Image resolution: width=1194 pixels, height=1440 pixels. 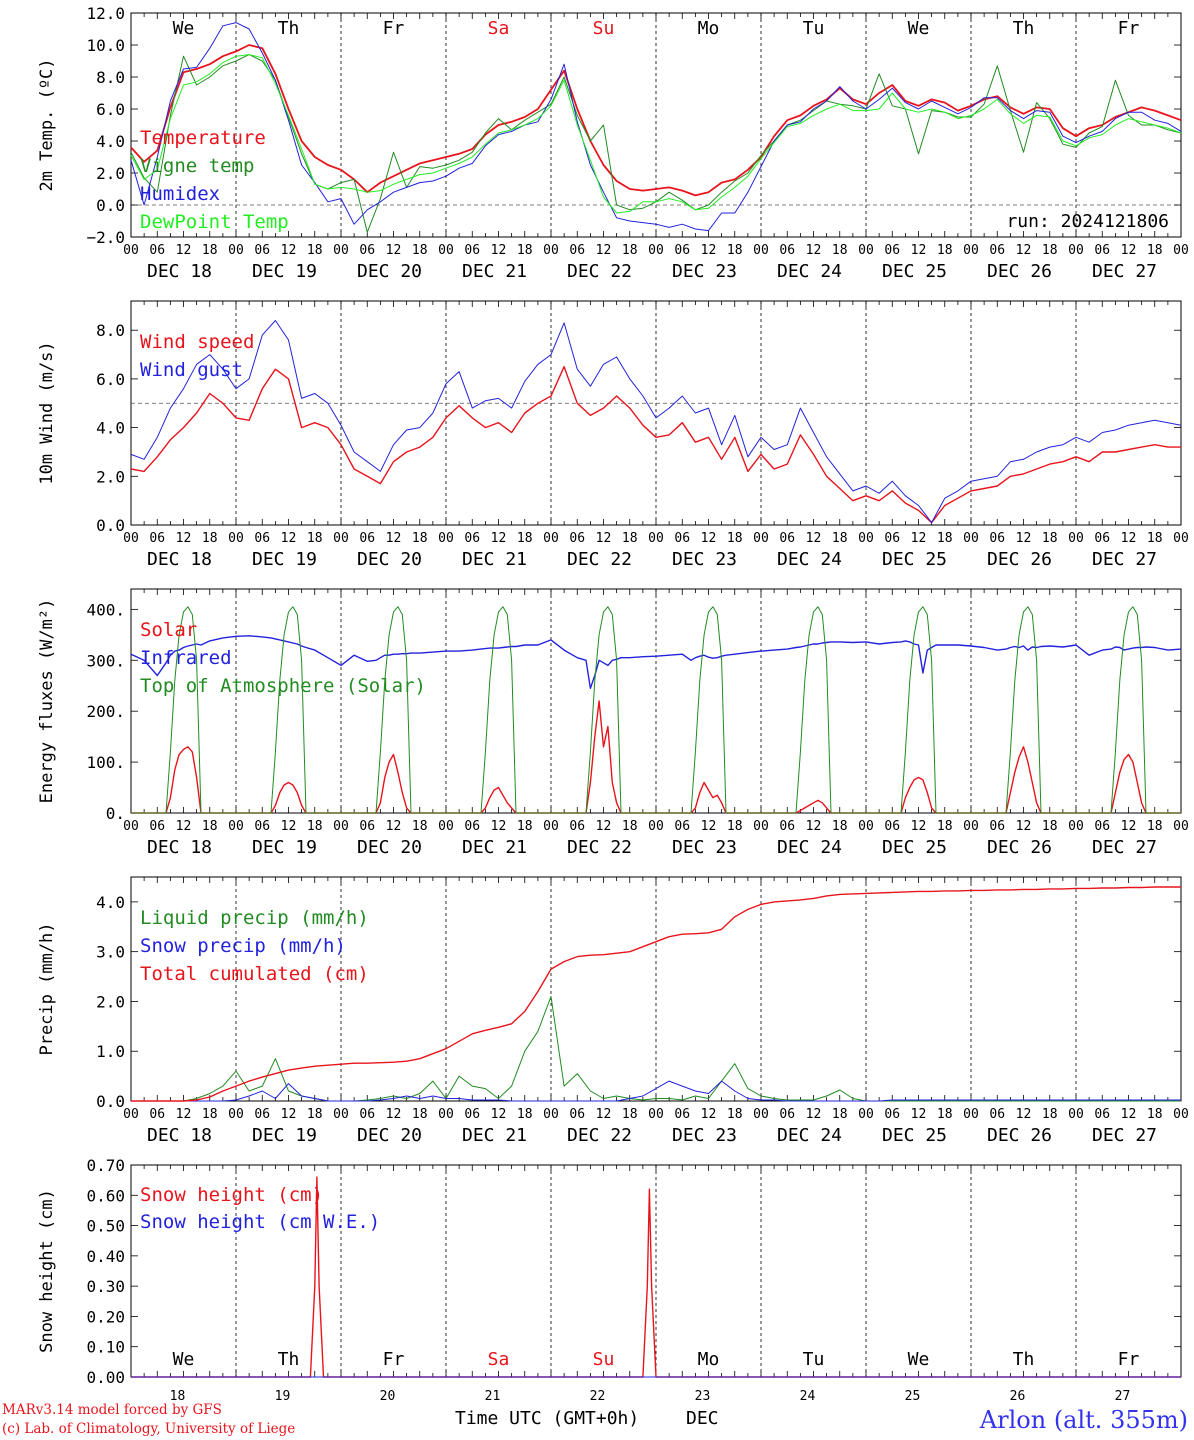 What do you see at coordinates (604, 28) in the screenshot?
I see `day-name-label: Su` at bounding box center [604, 28].